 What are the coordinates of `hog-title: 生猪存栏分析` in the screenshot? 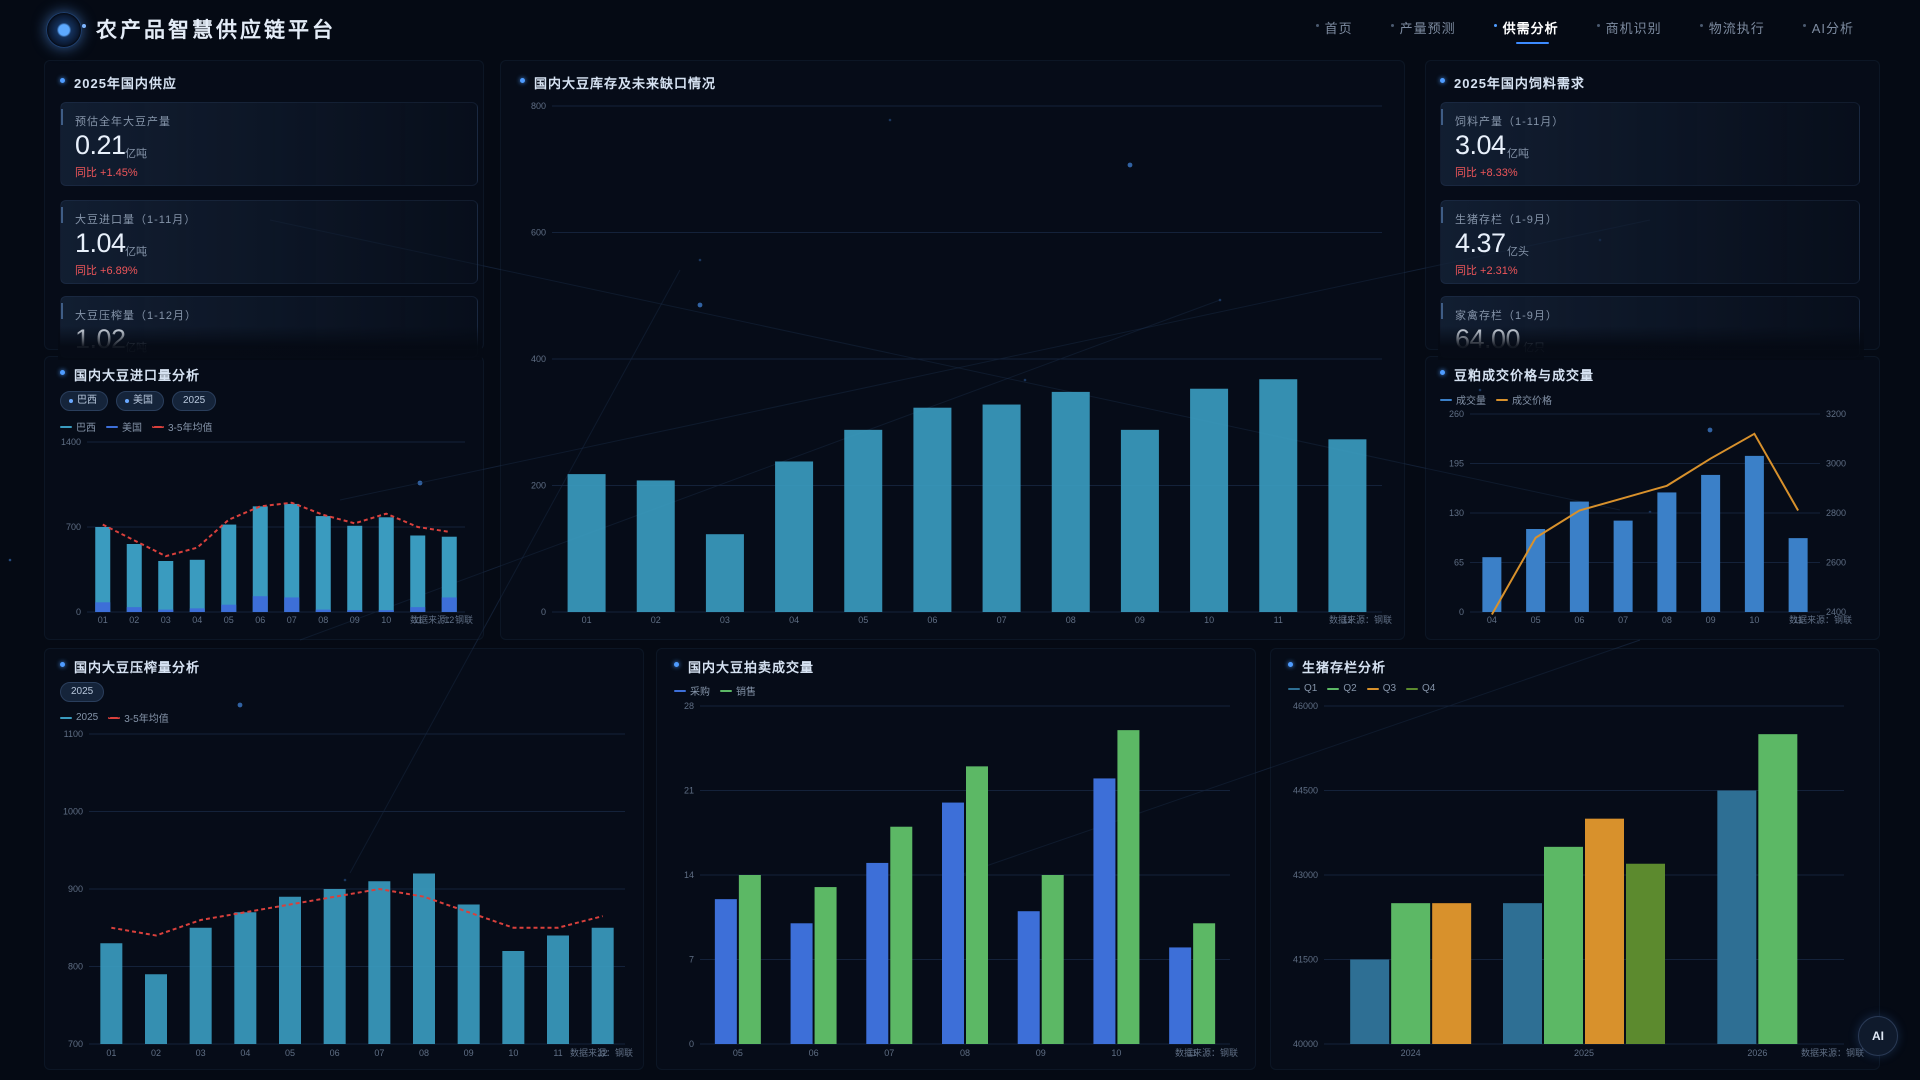 It's located at (1337, 666).